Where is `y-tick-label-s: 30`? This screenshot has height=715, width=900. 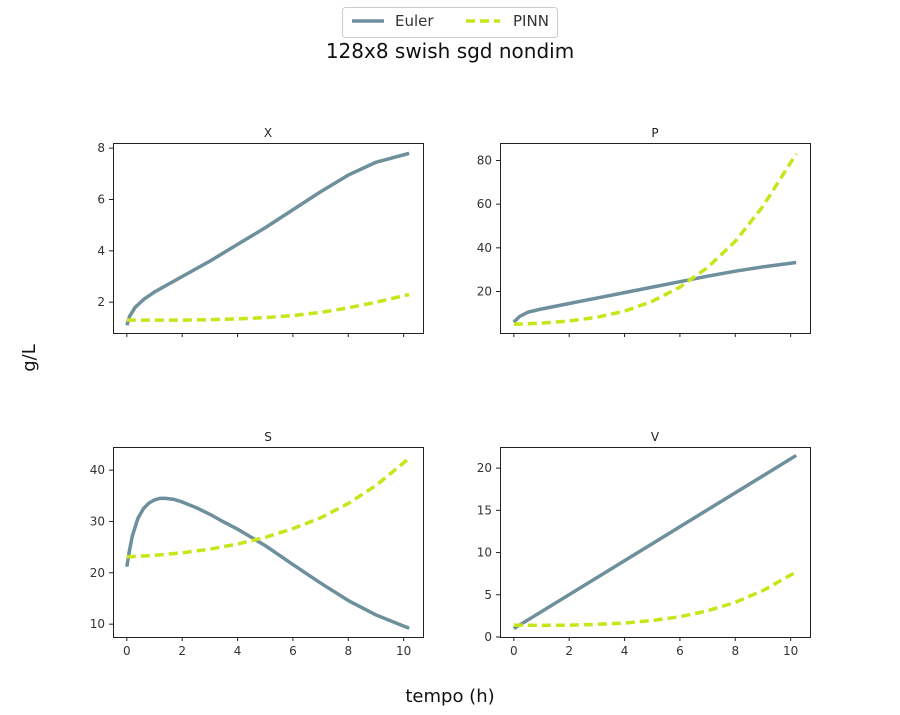 y-tick-label-s: 30 is located at coordinates (97, 521).